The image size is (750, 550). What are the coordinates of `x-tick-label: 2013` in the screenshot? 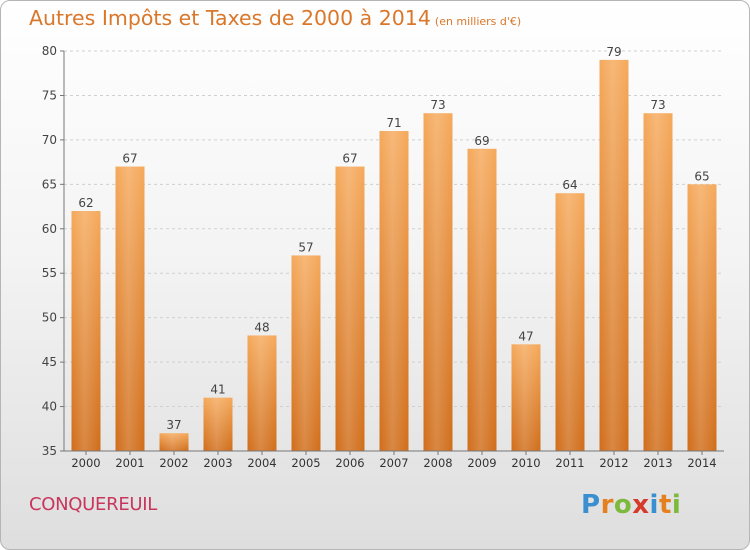 It's located at (657, 463).